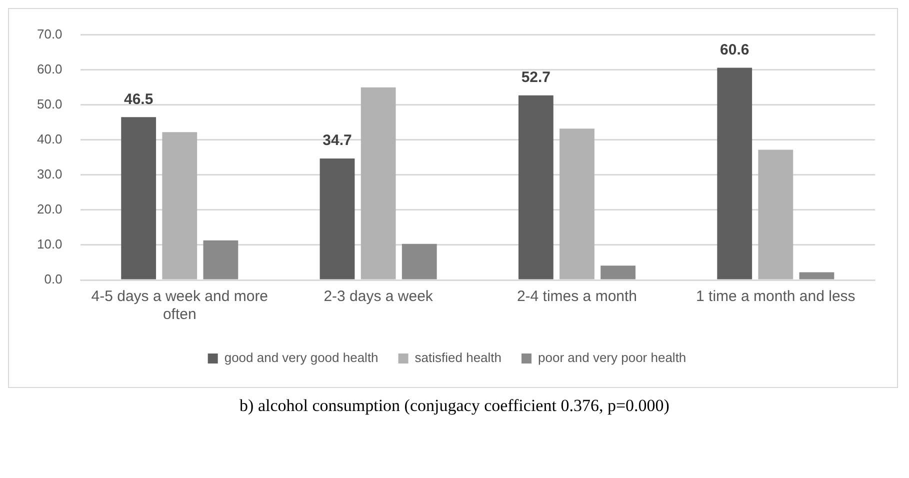 The width and height of the screenshot is (909, 478). What do you see at coordinates (458, 358) in the screenshot?
I see `legend-label: satisfied health` at bounding box center [458, 358].